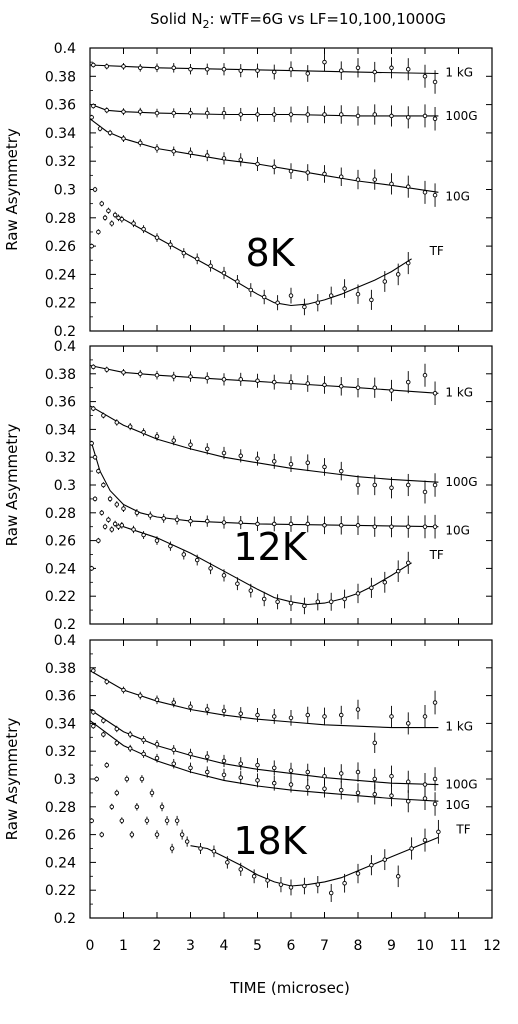 The height and width of the screenshot is (1024, 518). What do you see at coordinates (264, 379) in the screenshot?
I see `fit-line-1-kg` at bounding box center [264, 379].